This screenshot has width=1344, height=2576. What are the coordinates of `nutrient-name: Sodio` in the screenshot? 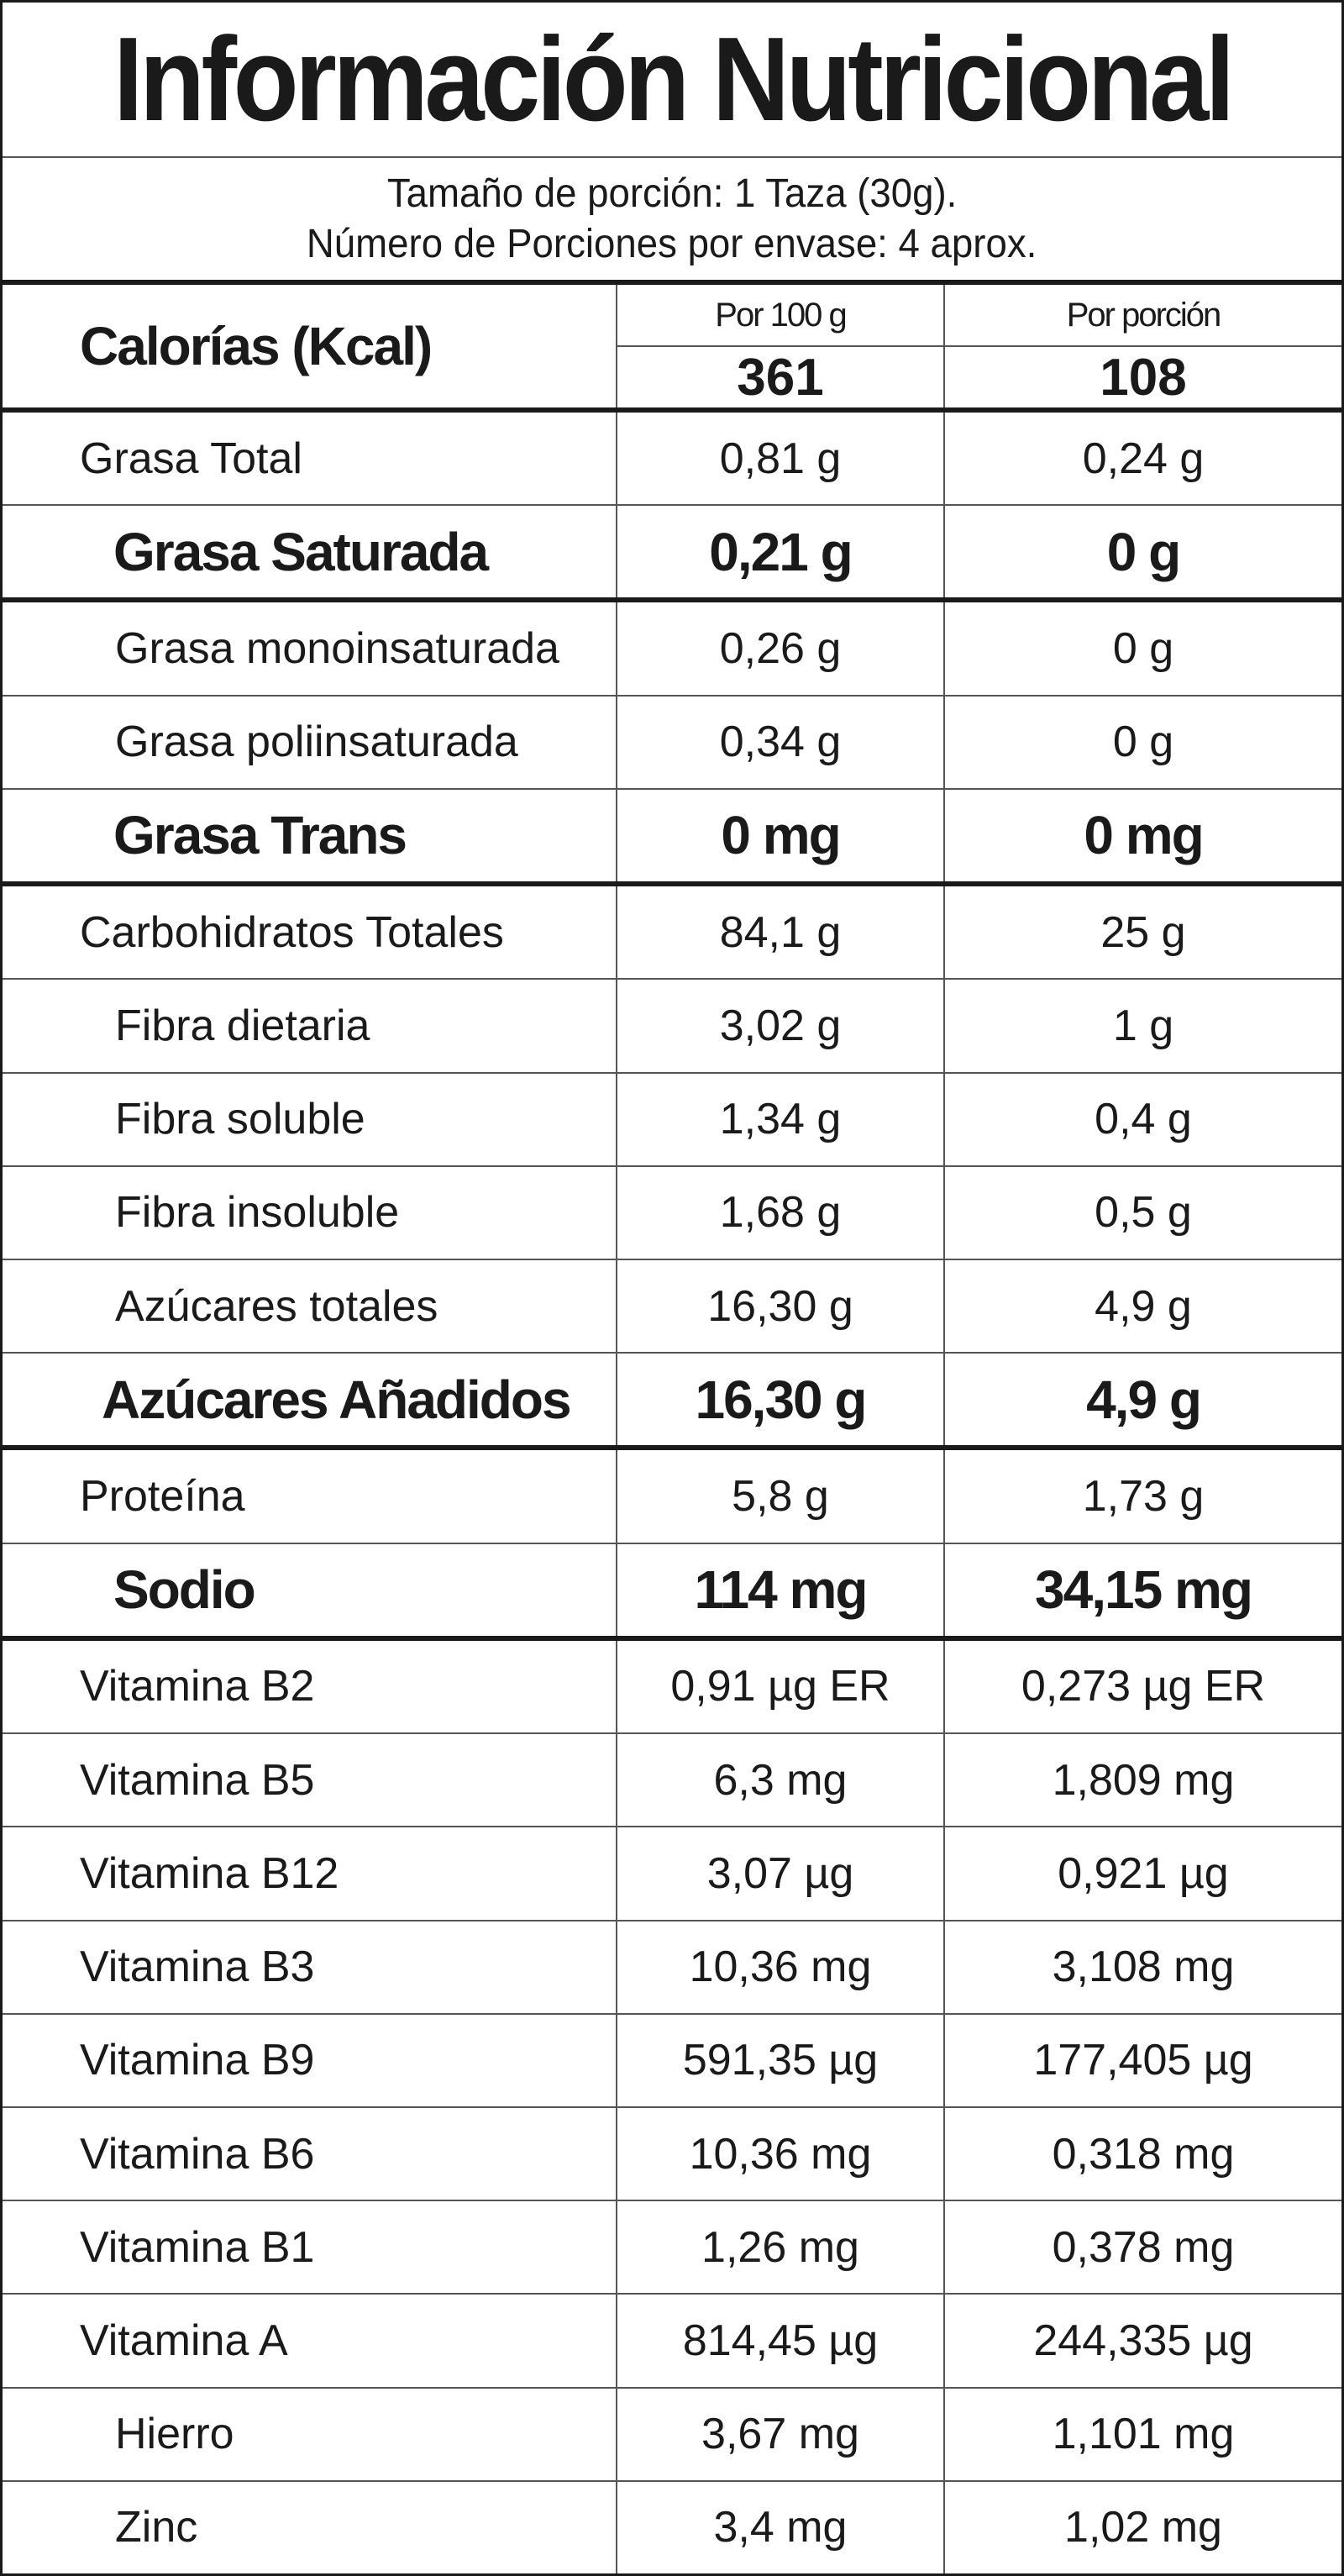 It's located at (310, 1589).